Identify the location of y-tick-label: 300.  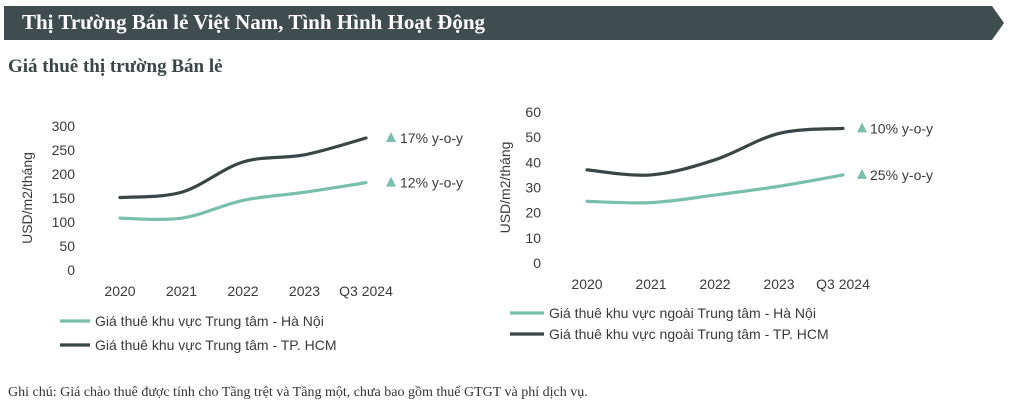
(64, 126).